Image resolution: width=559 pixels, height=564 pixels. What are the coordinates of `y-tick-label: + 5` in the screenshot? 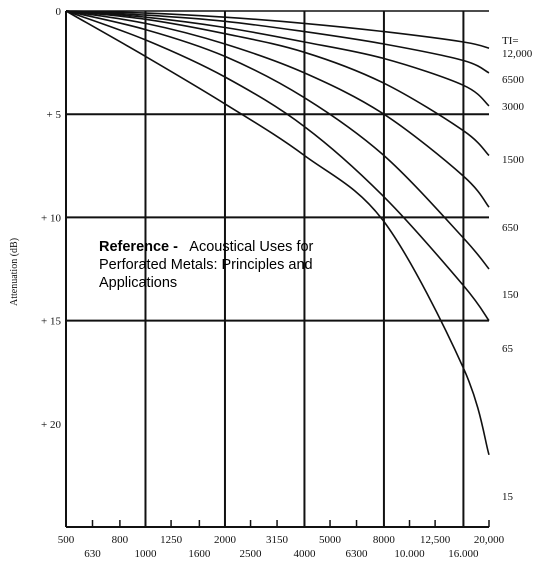 It's located at (54, 115).